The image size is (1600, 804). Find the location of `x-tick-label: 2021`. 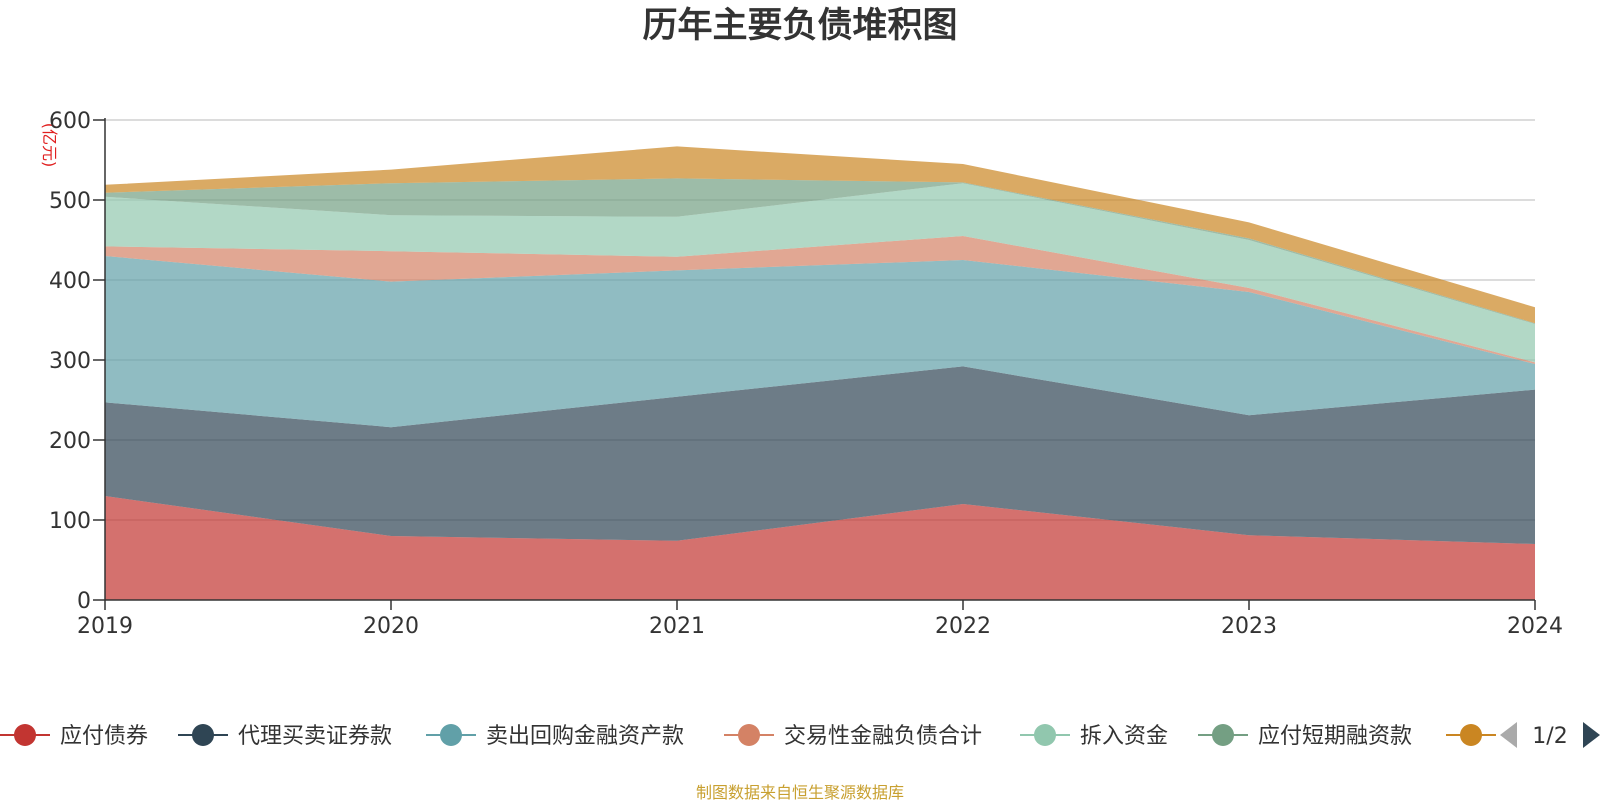

x-tick-label: 2021 is located at coordinates (677, 626).